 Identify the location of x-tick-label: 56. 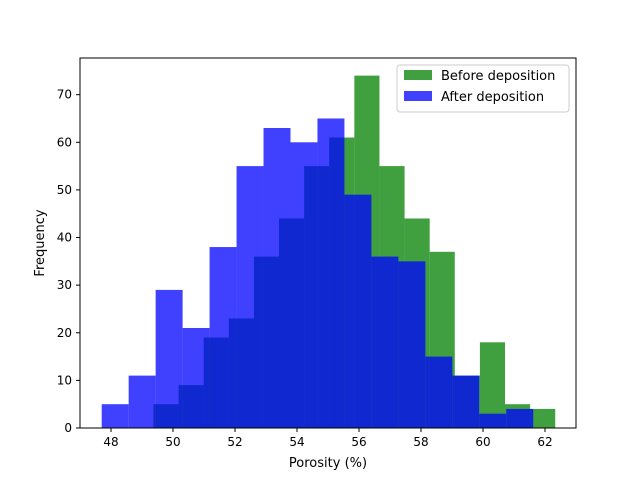
(358, 442).